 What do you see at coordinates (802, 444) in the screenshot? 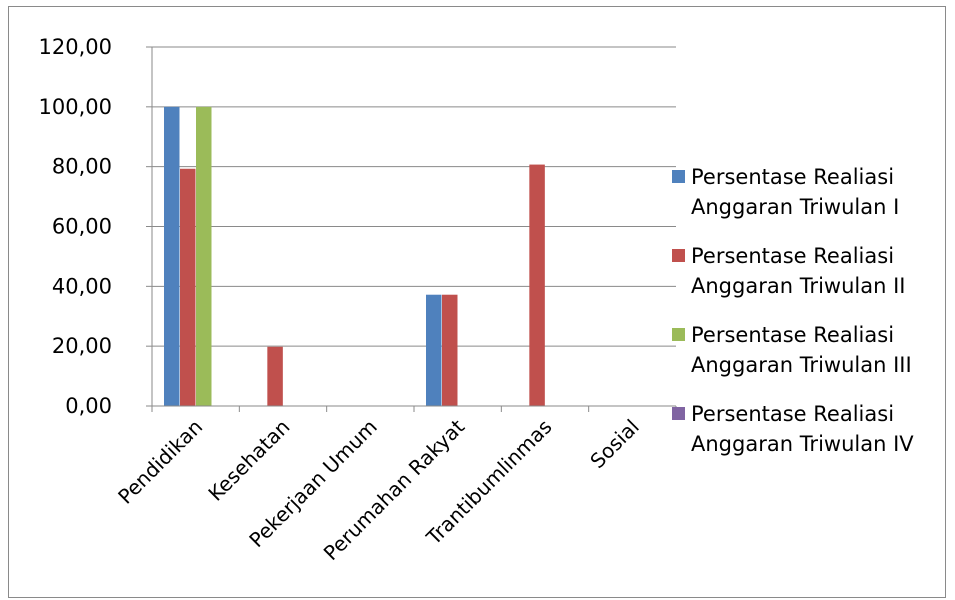
I see `legend-label: Anggaran Triwulan IV` at bounding box center [802, 444].